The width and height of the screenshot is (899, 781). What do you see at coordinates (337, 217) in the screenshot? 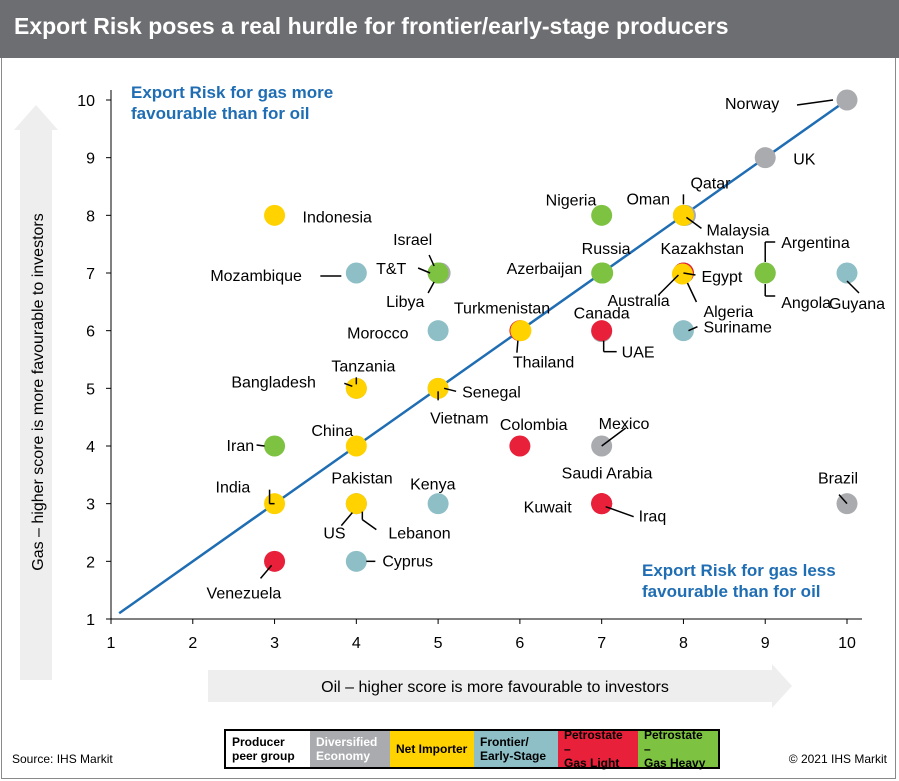
I see `label-indonesia: Indonesia` at bounding box center [337, 217].